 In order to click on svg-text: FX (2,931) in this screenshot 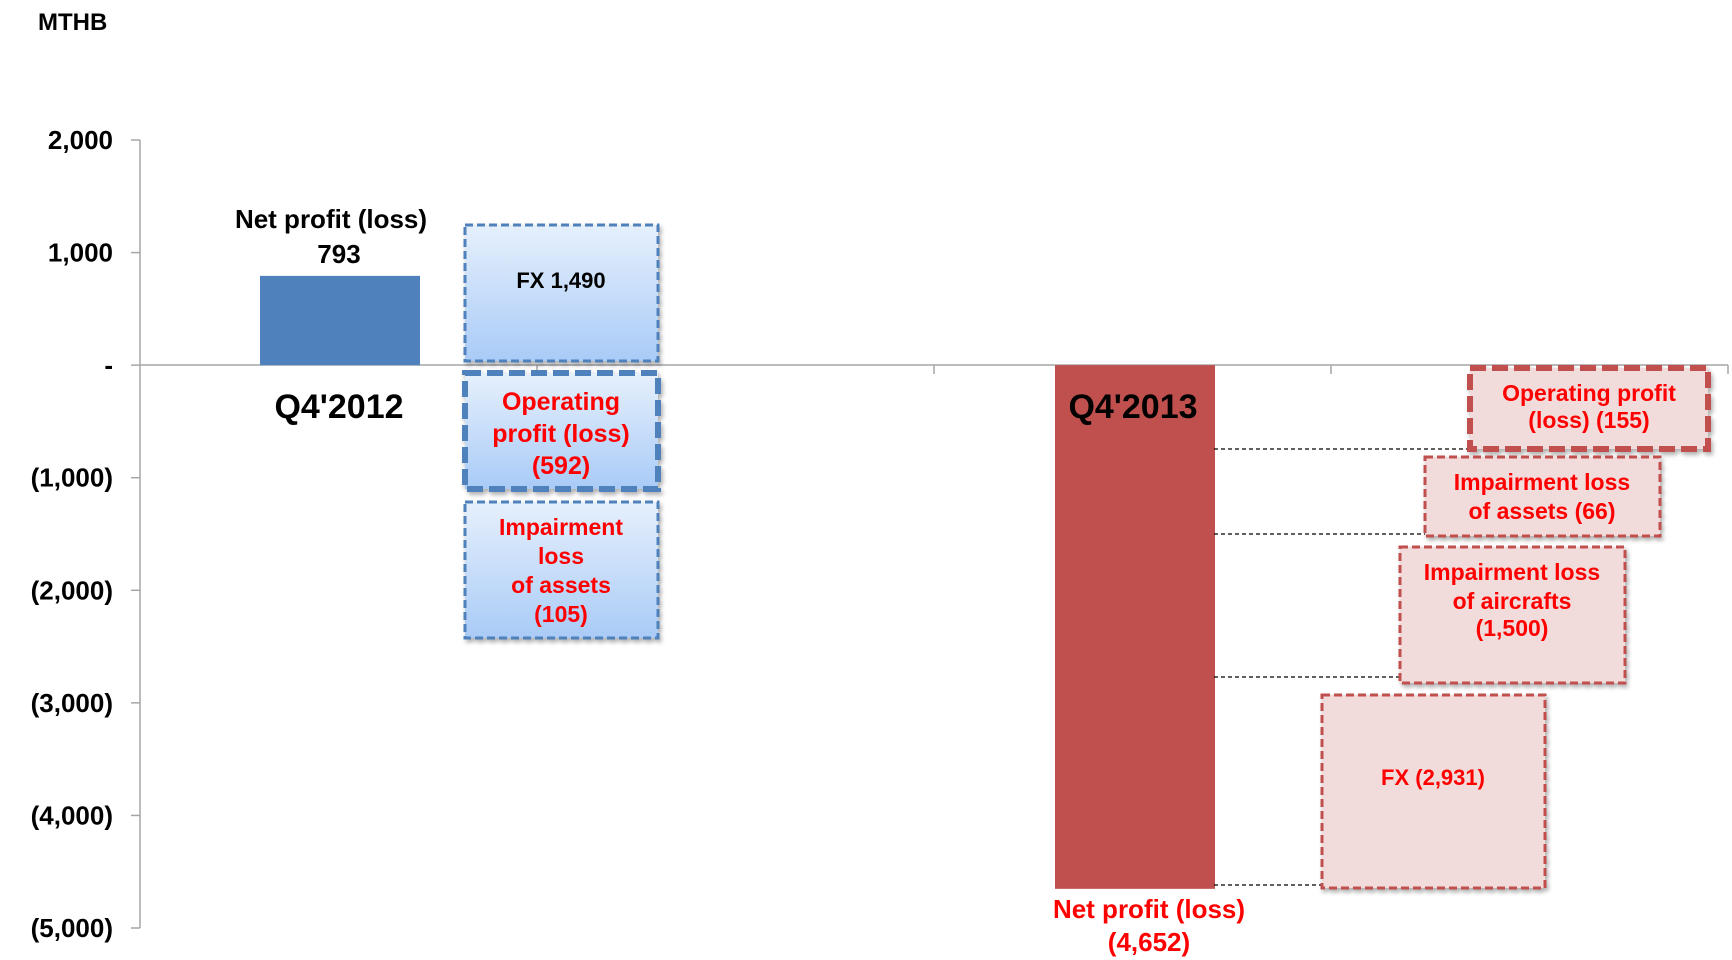, I will do `click(1433, 777)`.